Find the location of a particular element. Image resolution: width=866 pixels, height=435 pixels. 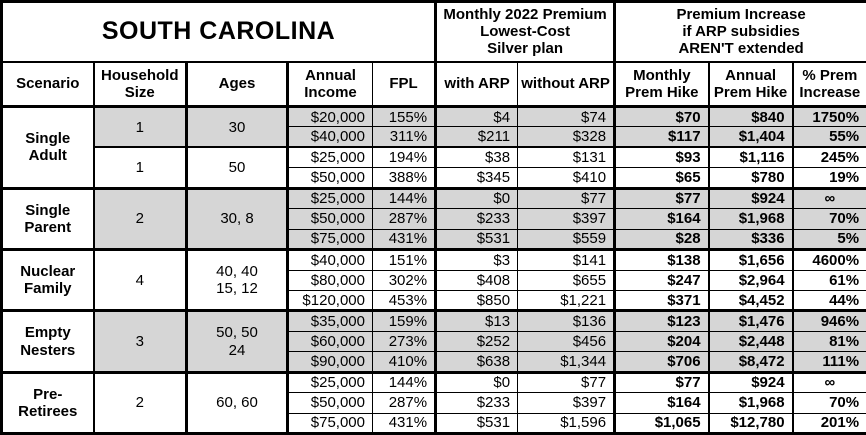

fpl-cell: 151% is located at coordinates (404, 259).